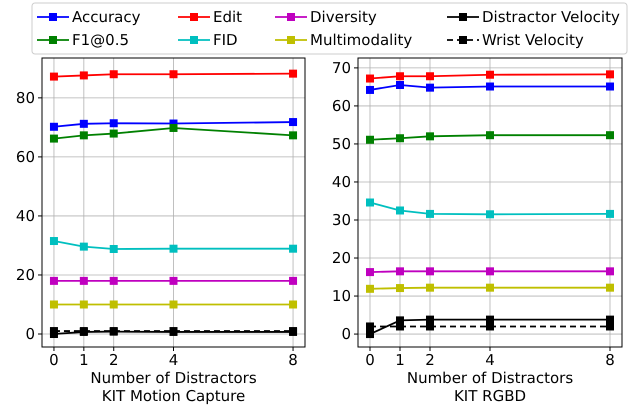 This screenshot has height=410, width=632. Describe the element at coordinates (341, 67) in the screenshot. I see `y-tick-label: 70` at that location.